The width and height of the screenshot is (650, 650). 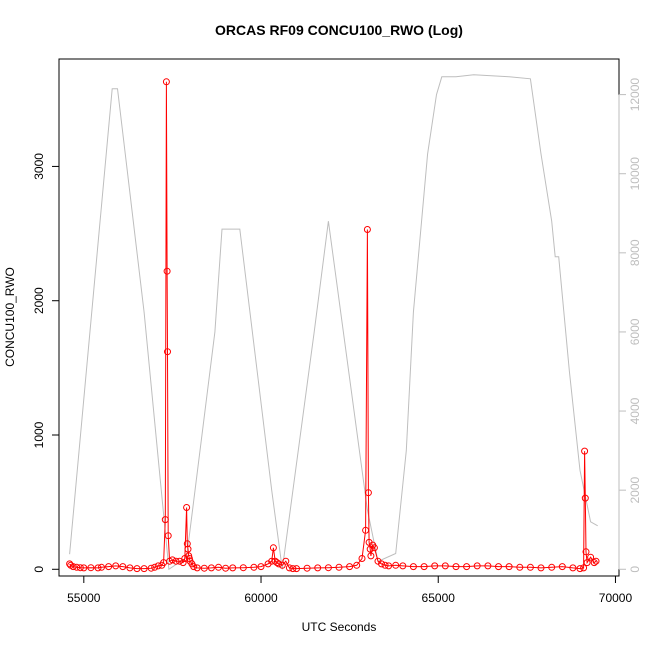 What do you see at coordinates (84, 598) in the screenshot?
I see `x-tick-label: 55000` at bounding box center [84, 598].